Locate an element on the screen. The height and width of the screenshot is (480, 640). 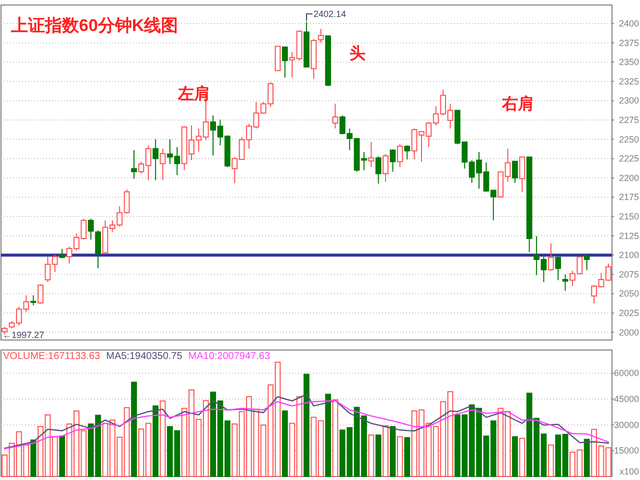
annotation: 2402.14 is located at coordinates (330, 13).